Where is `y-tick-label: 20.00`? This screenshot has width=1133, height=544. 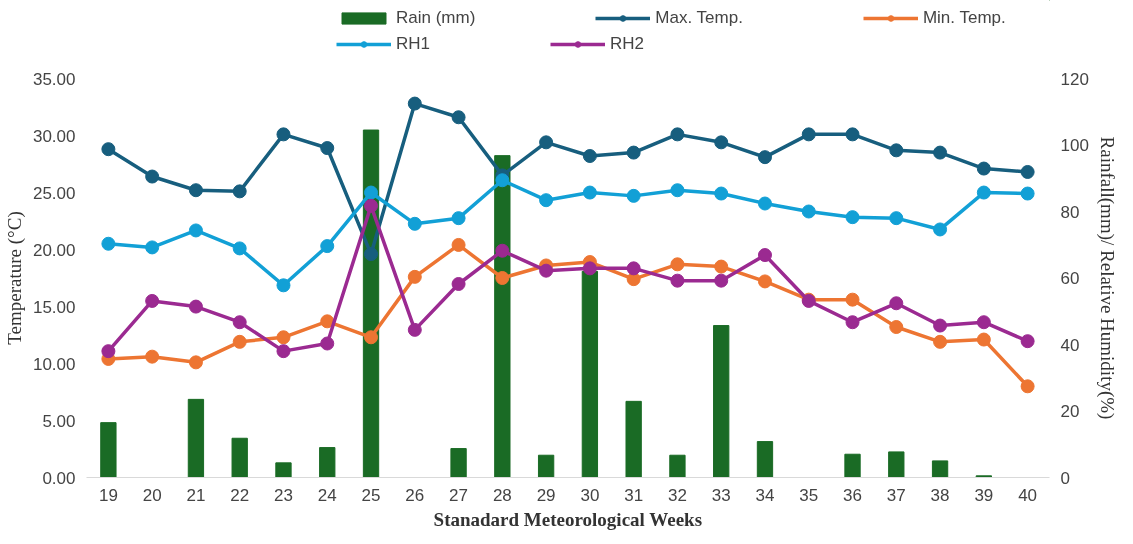 y-tick-label: 20.00 is located at coordinates (54, 250).